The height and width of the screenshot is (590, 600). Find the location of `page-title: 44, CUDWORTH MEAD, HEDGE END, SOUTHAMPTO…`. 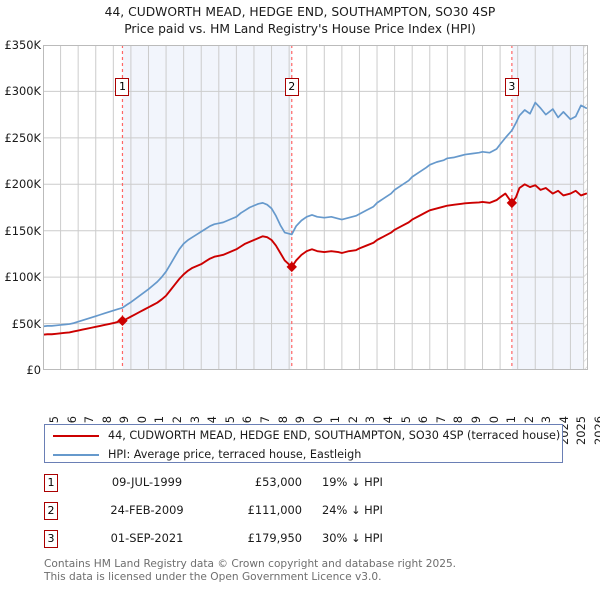

page-title: 44, CUDWORTH MEAD, HEDGE END, SOUTHAMPTO… is located at coordinates (300, 21).